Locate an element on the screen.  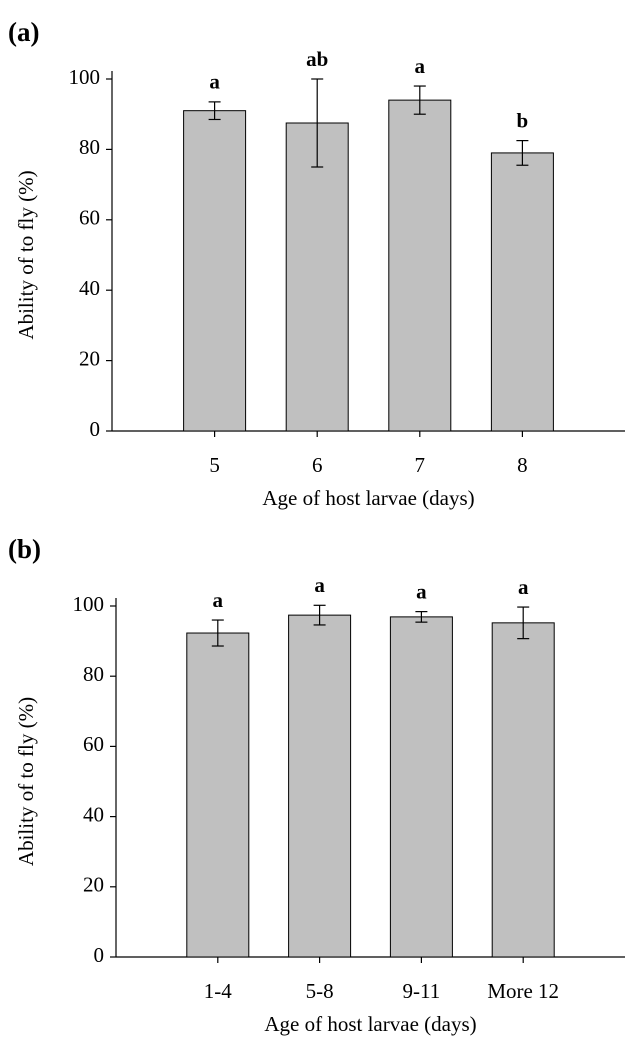
panel-label: (a) is located at coordinates (23, 32).